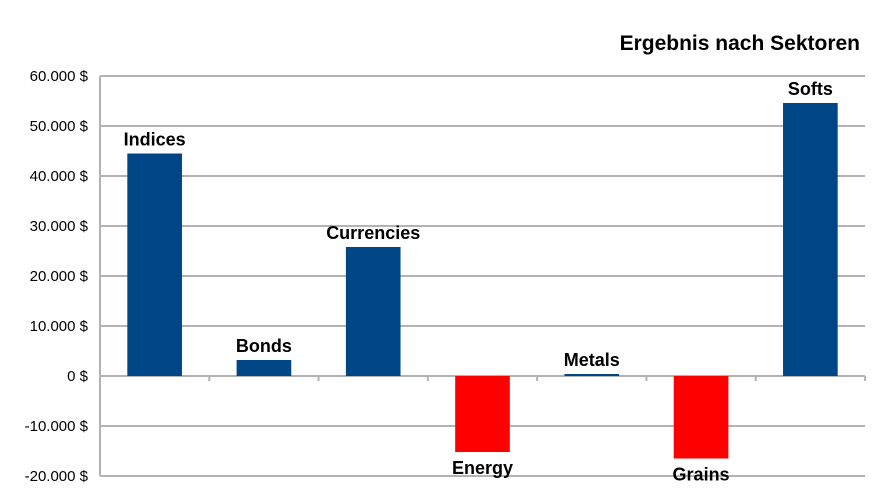 The height and width of the screenshot is (496, 883). Describe the element at coordinates (373, 311) in the screenshot. I see `bar-currencies` at that location.